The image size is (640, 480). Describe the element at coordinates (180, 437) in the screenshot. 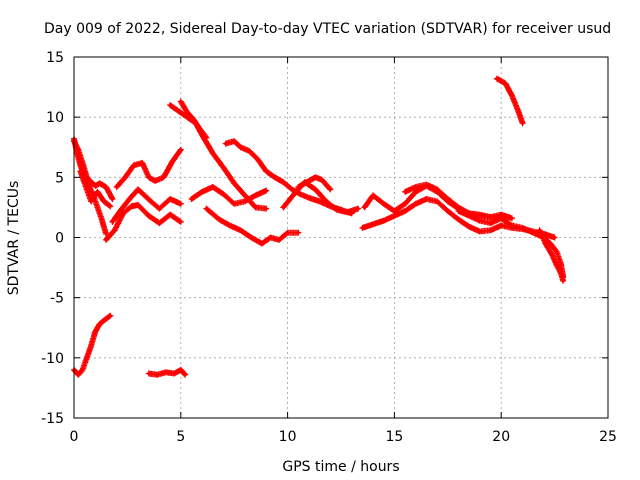

I see `x-tick-label: 5` at that location.